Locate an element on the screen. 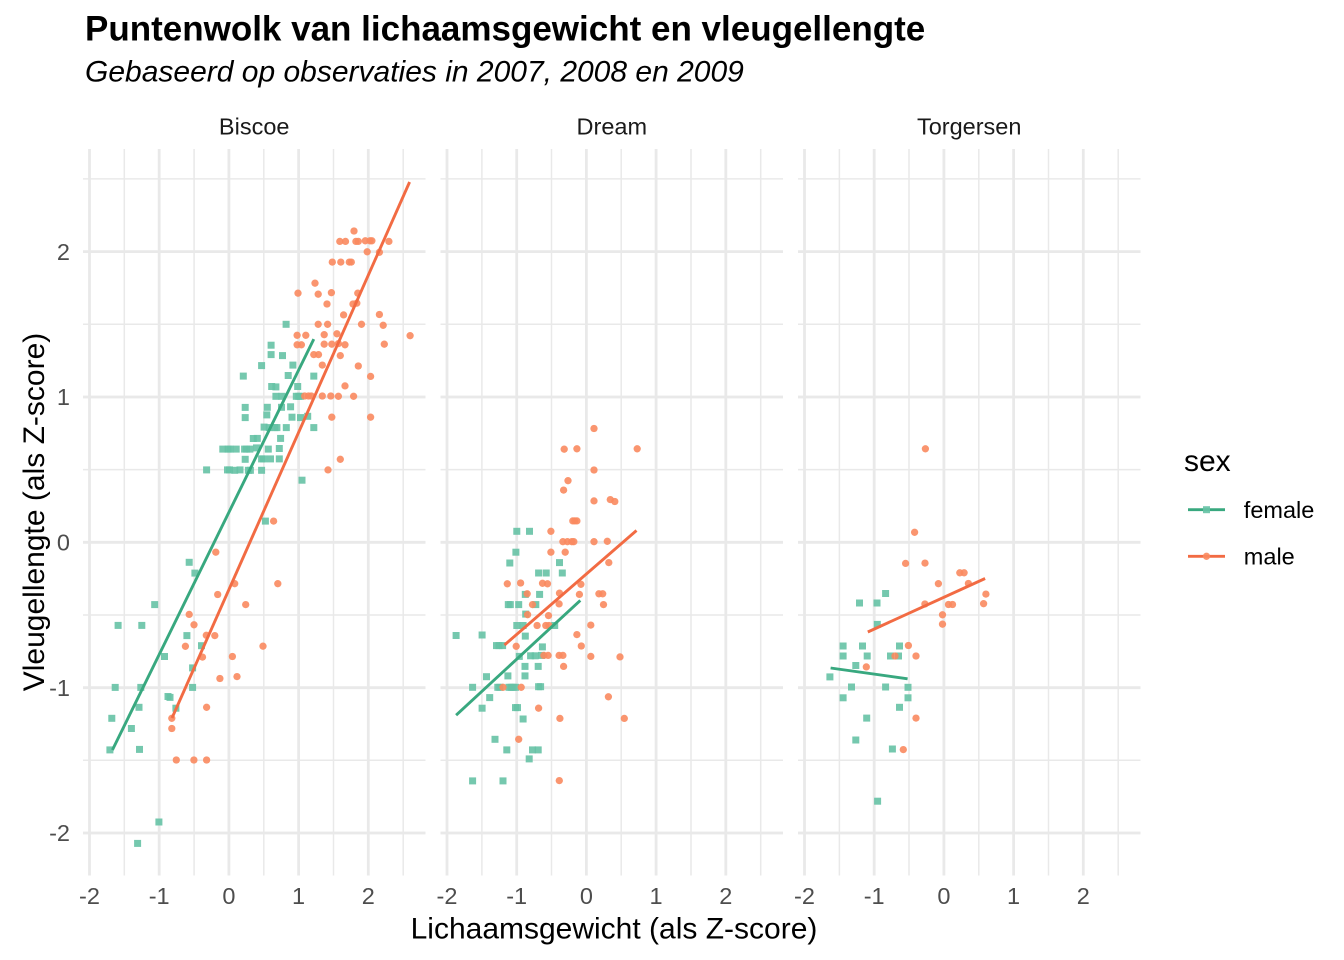  svg-text: Biscoe is located at coordinates (254, 127).